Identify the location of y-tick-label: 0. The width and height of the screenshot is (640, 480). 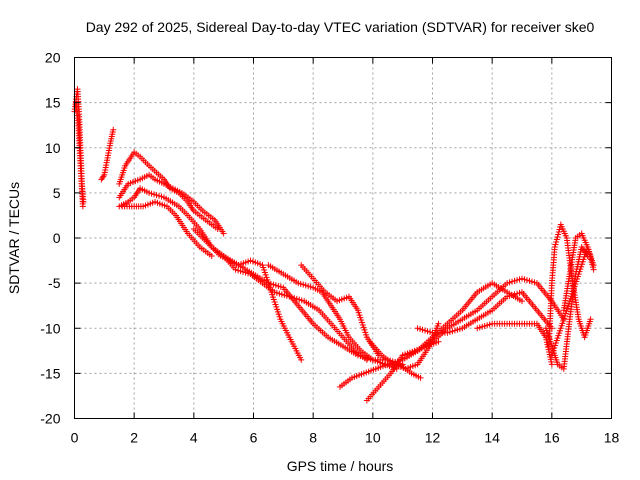
(57, 238).